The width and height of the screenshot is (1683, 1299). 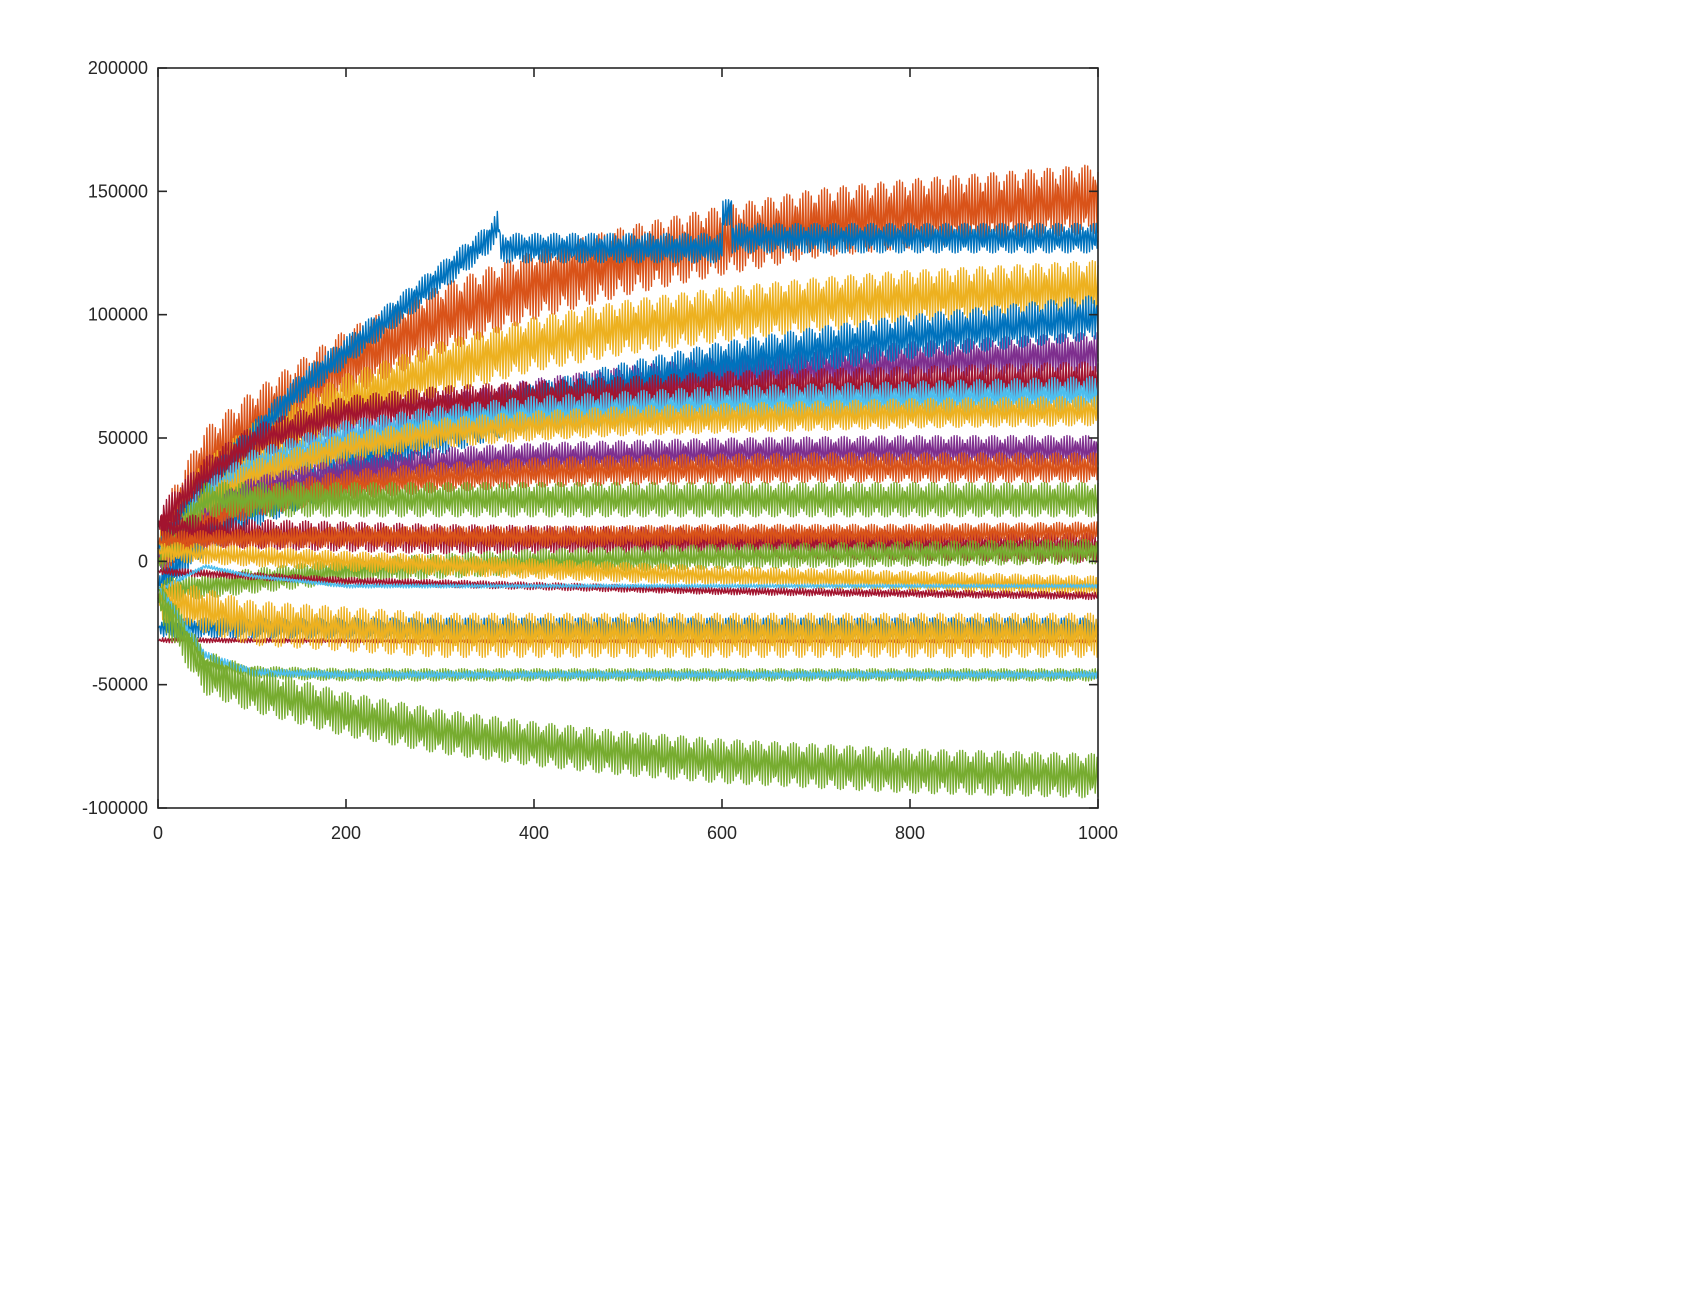 What do you see at coordinates (1098, 833) in the screenshot?
I see `x-tick-label-1000: 1000` at bounding box center [1098, 833].